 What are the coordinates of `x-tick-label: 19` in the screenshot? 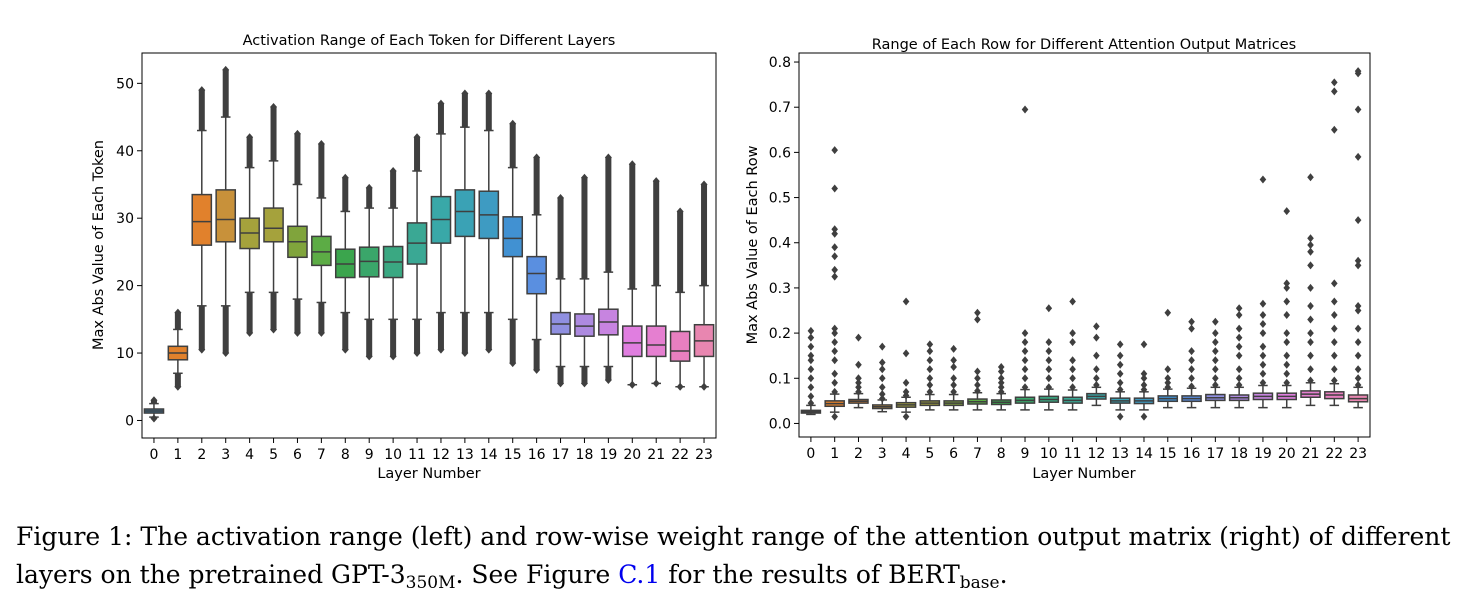 It's located at (608, 455).